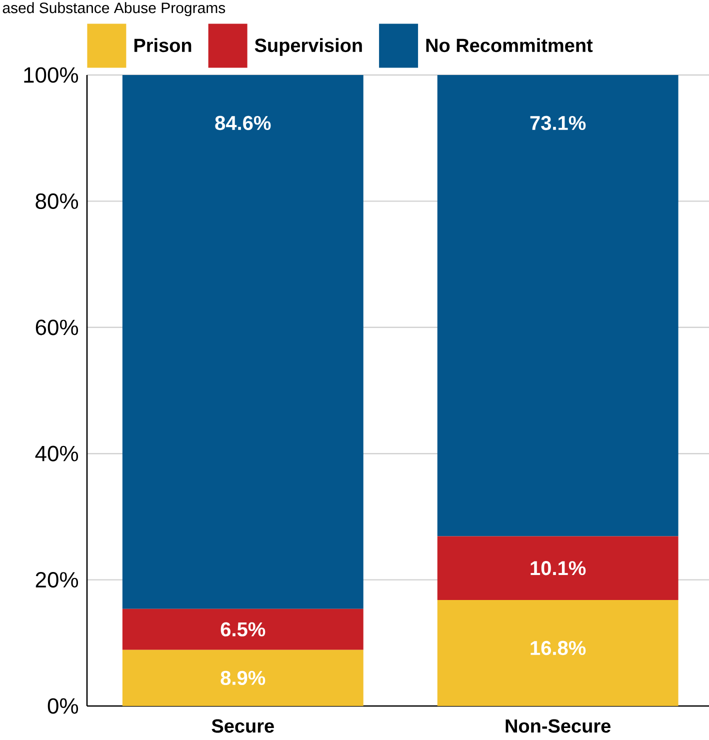 This screenshot has height=740, width=709. What do you see at coordinates (558, 568) in the screenshot?
I see `data-label: 10.1%` at bounding box center [558, 568].